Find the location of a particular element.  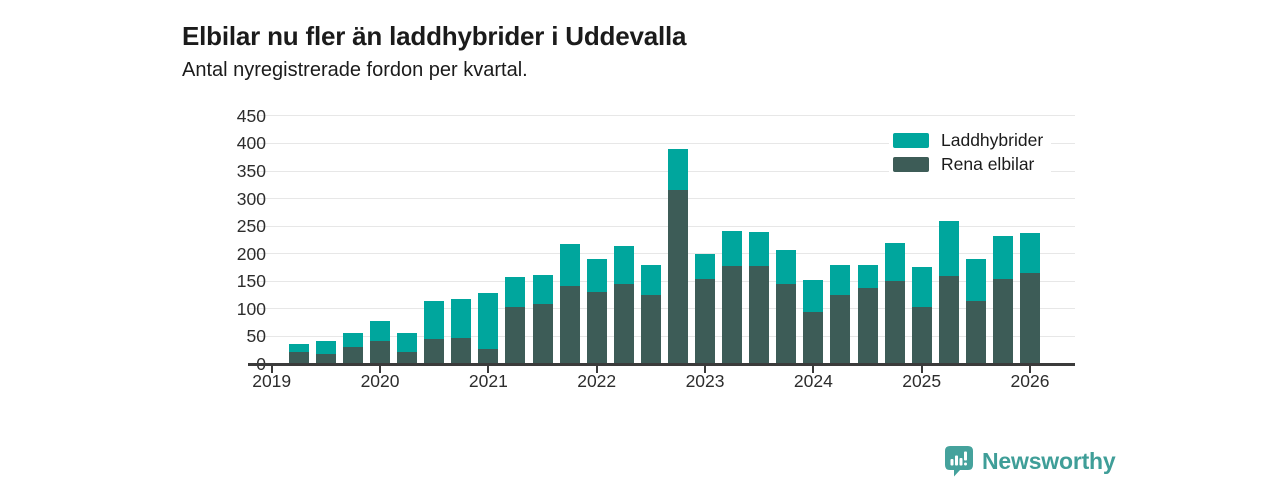

bar-2019Q3-laddhybrider is located at coordinates (325, 347).